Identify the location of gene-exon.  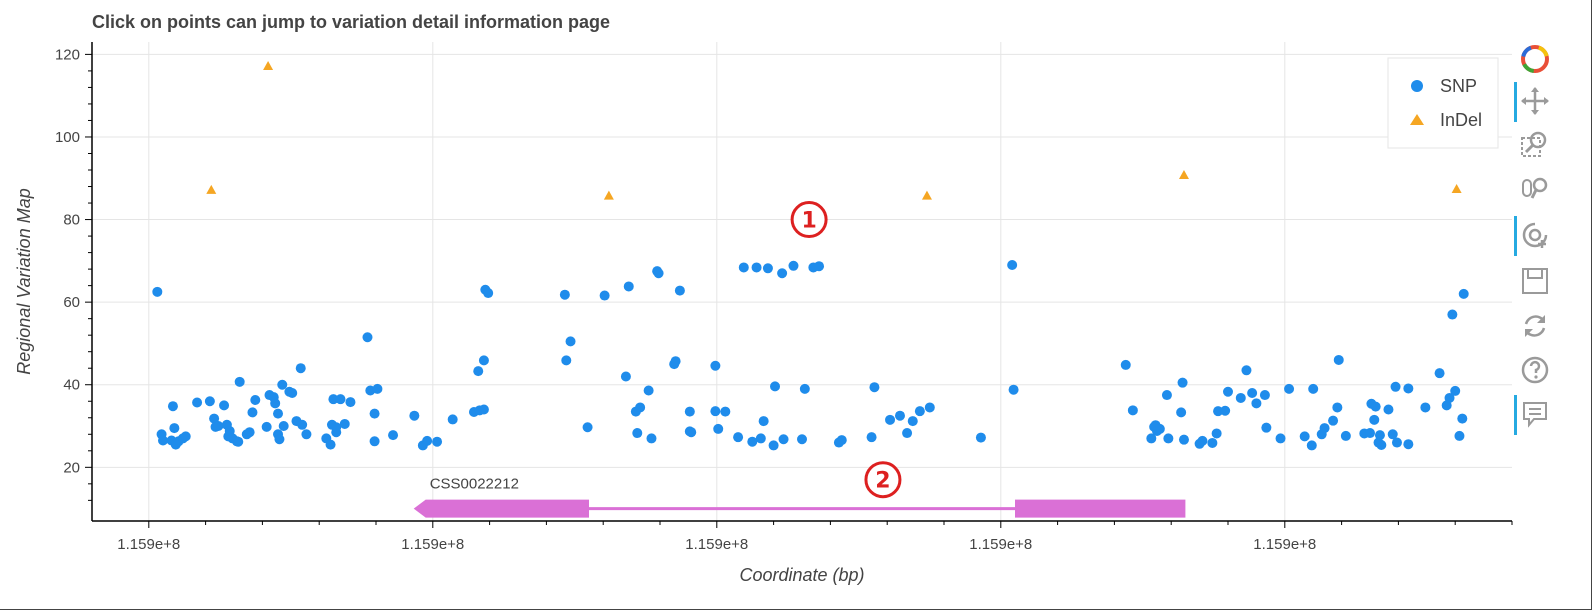
(1100, 508).